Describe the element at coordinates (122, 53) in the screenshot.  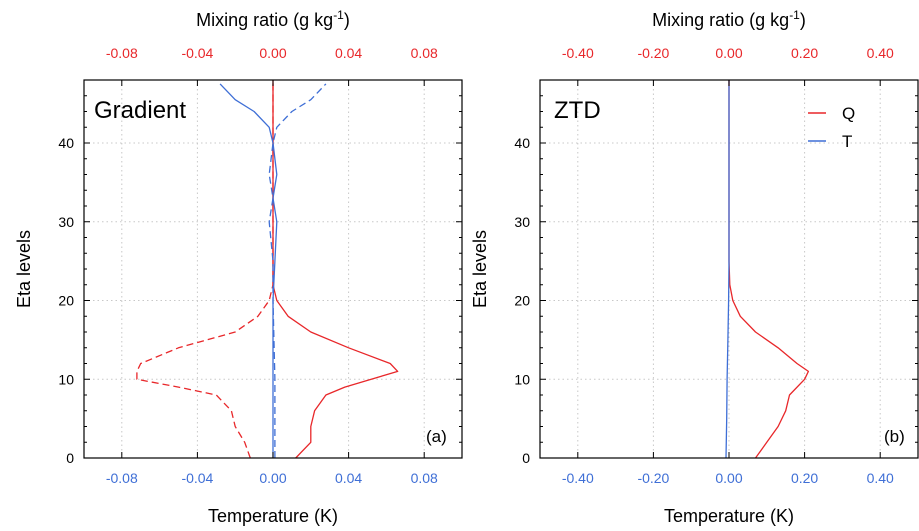
I see `top-tick-label: -0.08` at that location.